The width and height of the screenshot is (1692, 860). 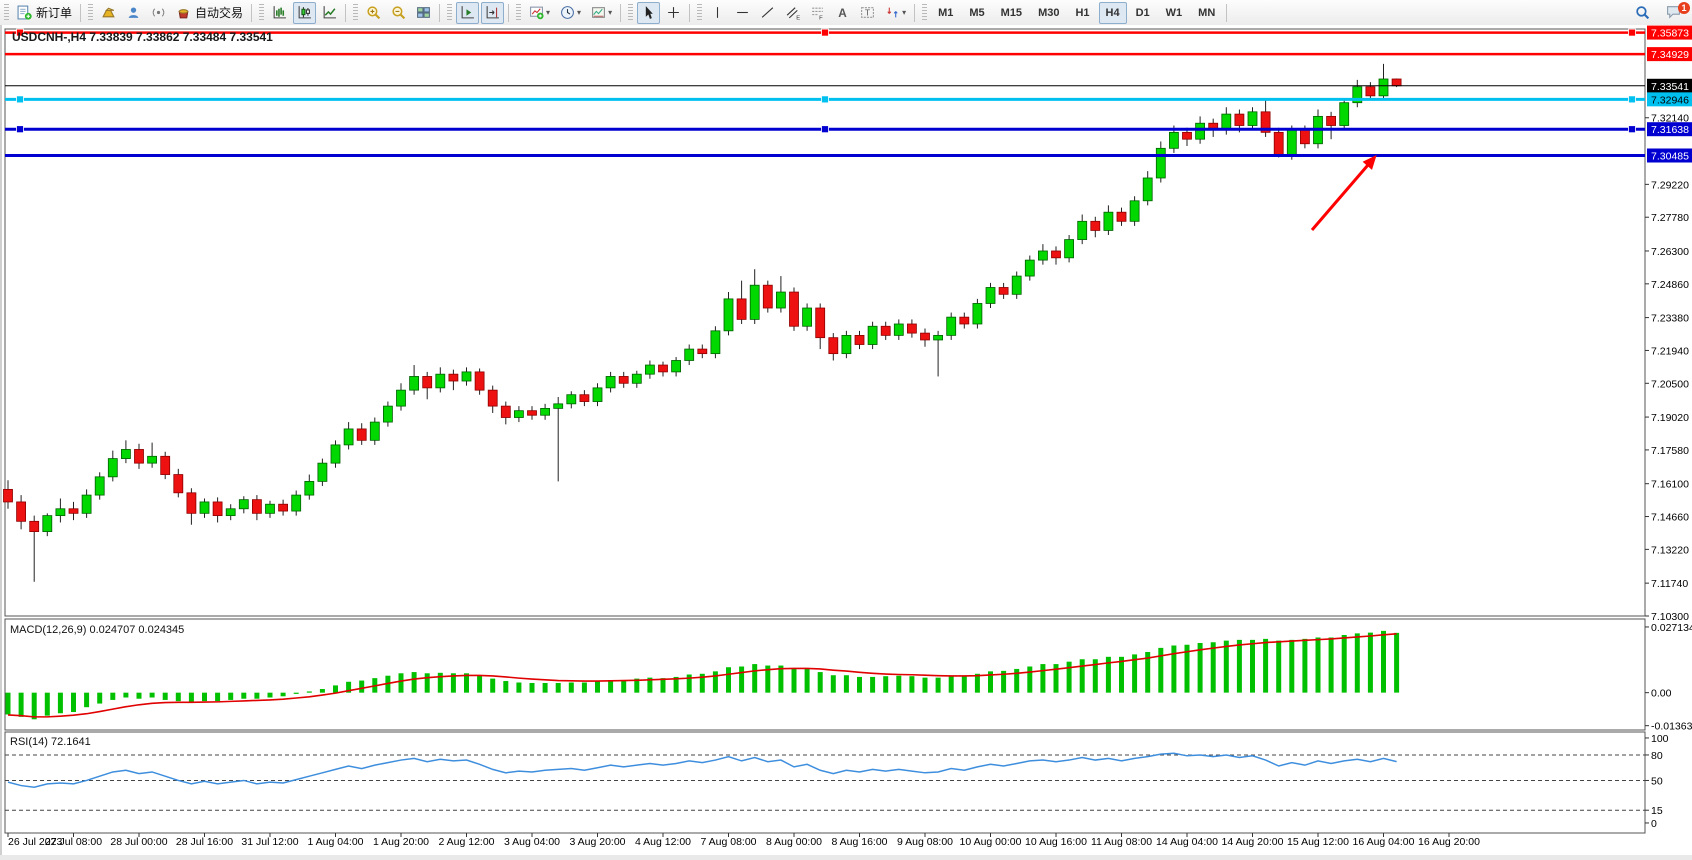 I want to click on rsi-axis-label: 15, so click(x=1657, y=811).